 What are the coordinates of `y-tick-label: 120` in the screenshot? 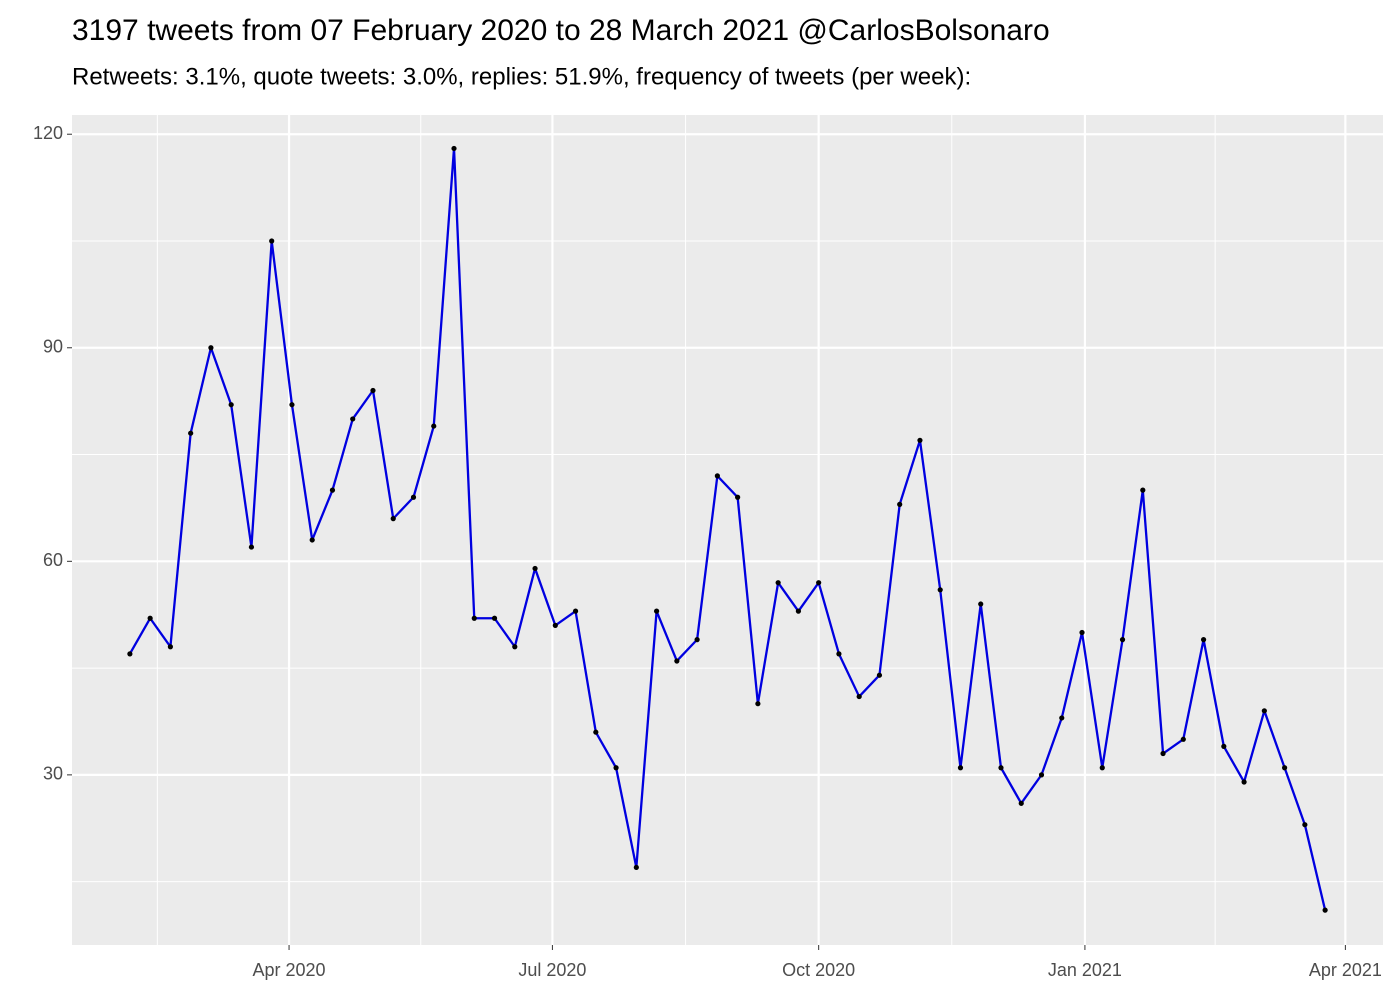 It's located at (48, 133).